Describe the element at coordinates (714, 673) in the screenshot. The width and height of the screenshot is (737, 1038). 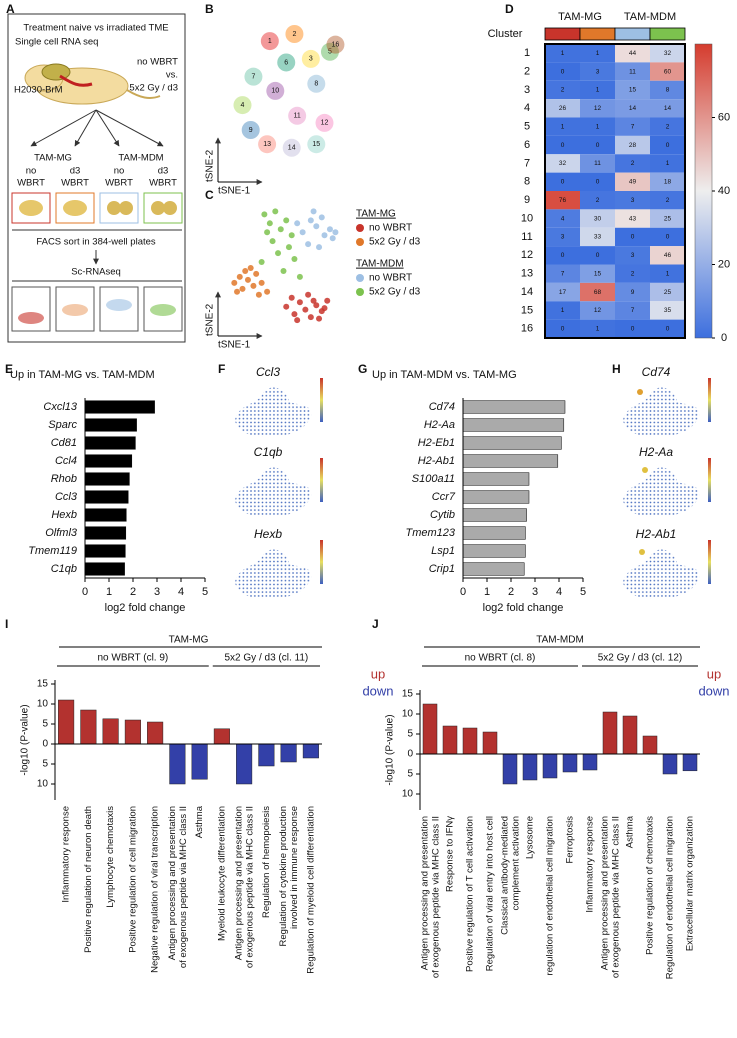
I see `legend-label: up` at that location.